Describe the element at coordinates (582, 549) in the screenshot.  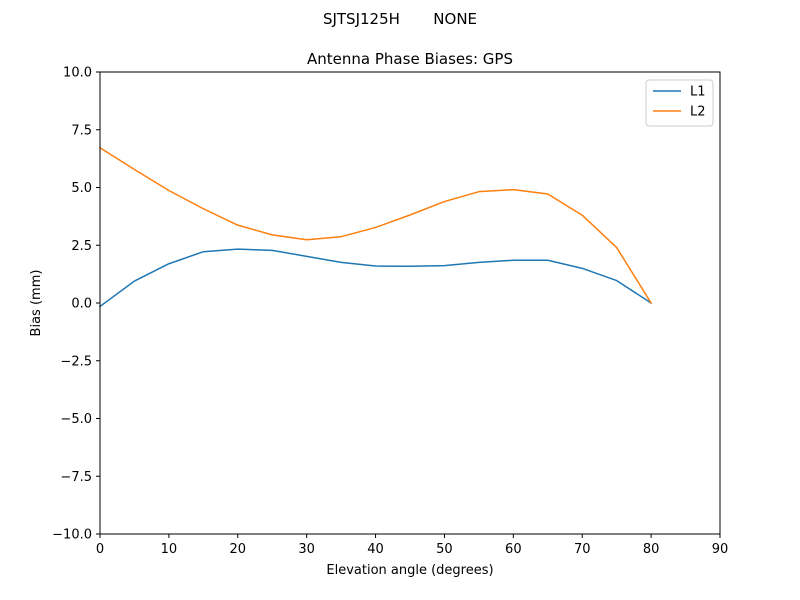
I see `x-tick-label: 70` at that location.